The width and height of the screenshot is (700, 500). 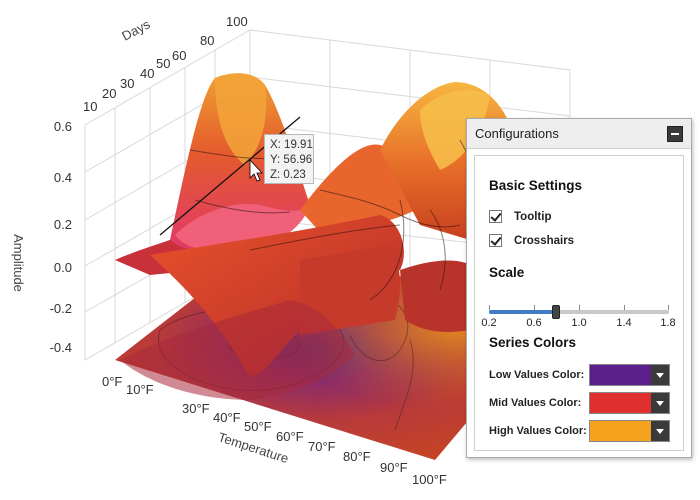 I want to click on high-color-label: High Values Color:, so click(x=538, y=431).